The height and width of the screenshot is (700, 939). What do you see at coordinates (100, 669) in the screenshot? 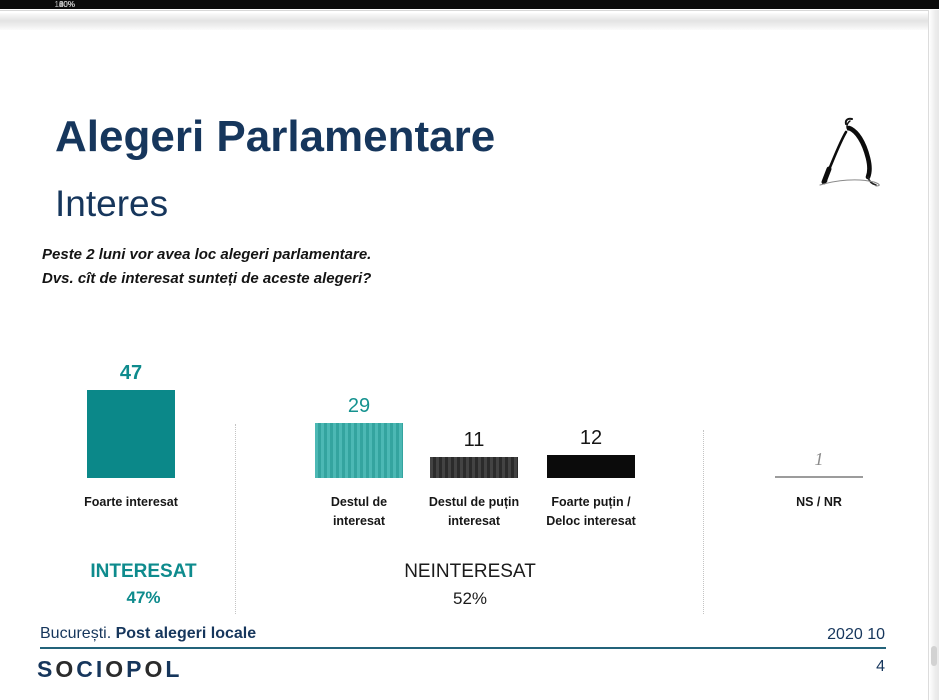
I see `logo-letter: I` at bounding box center [100, 669].